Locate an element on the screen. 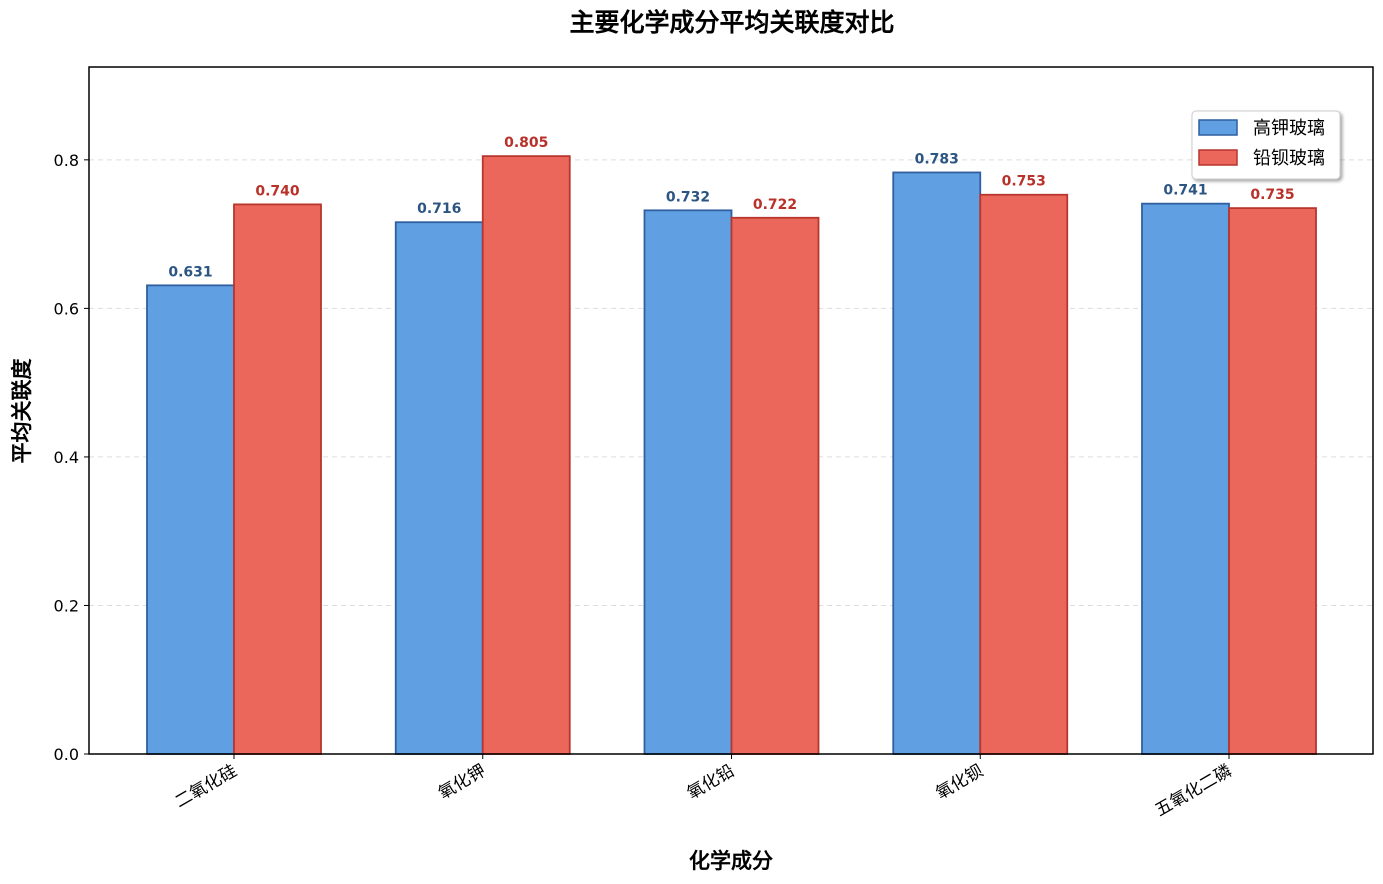 The image size is (1383, 884). bar-value-label: 0.735 is located at coordinates (1272, 195).